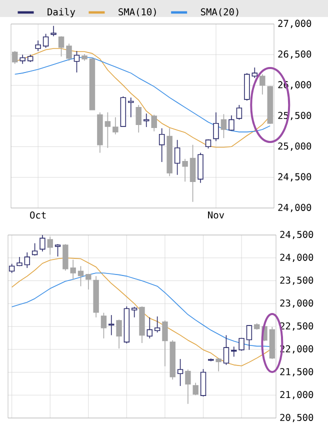 The width and height of the screenshot is (328, 432). Describe the element at coordinates (219, 12) in the screenshot. I see `legend-label: SMA(20)` at that location.